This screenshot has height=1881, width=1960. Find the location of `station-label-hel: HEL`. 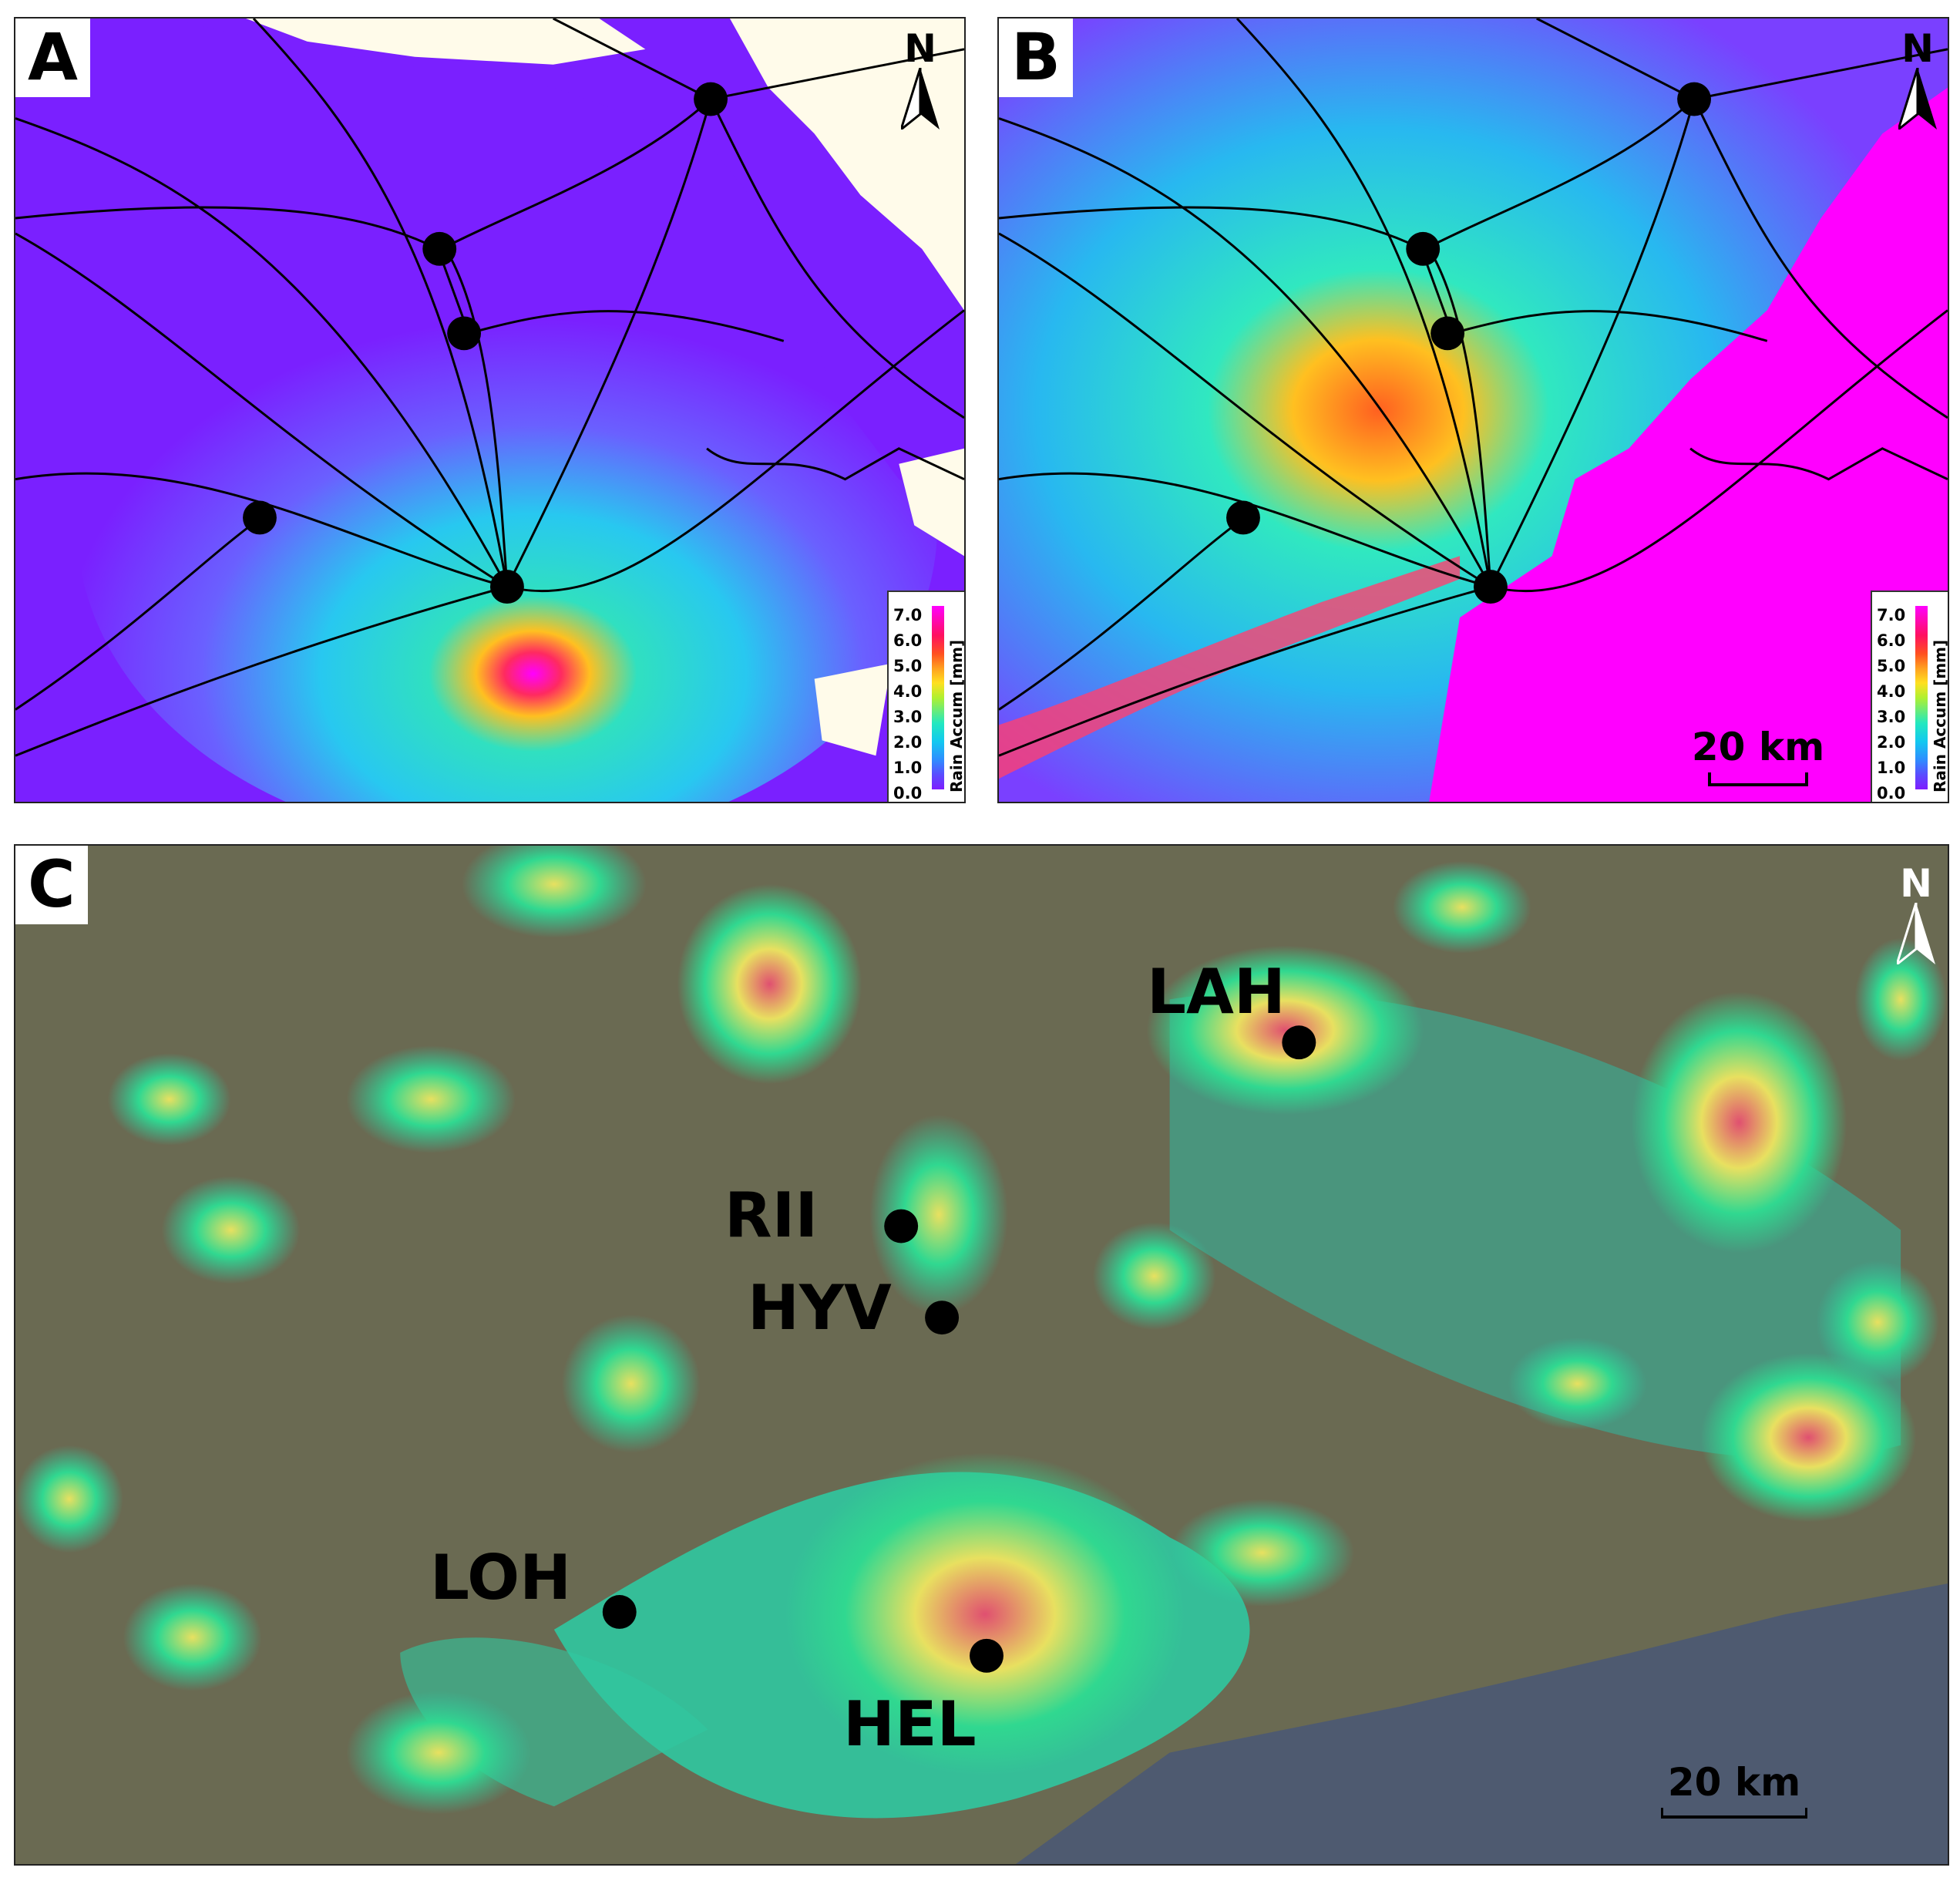

station-label-hel: HEL is located at coordinates (910, 1724).